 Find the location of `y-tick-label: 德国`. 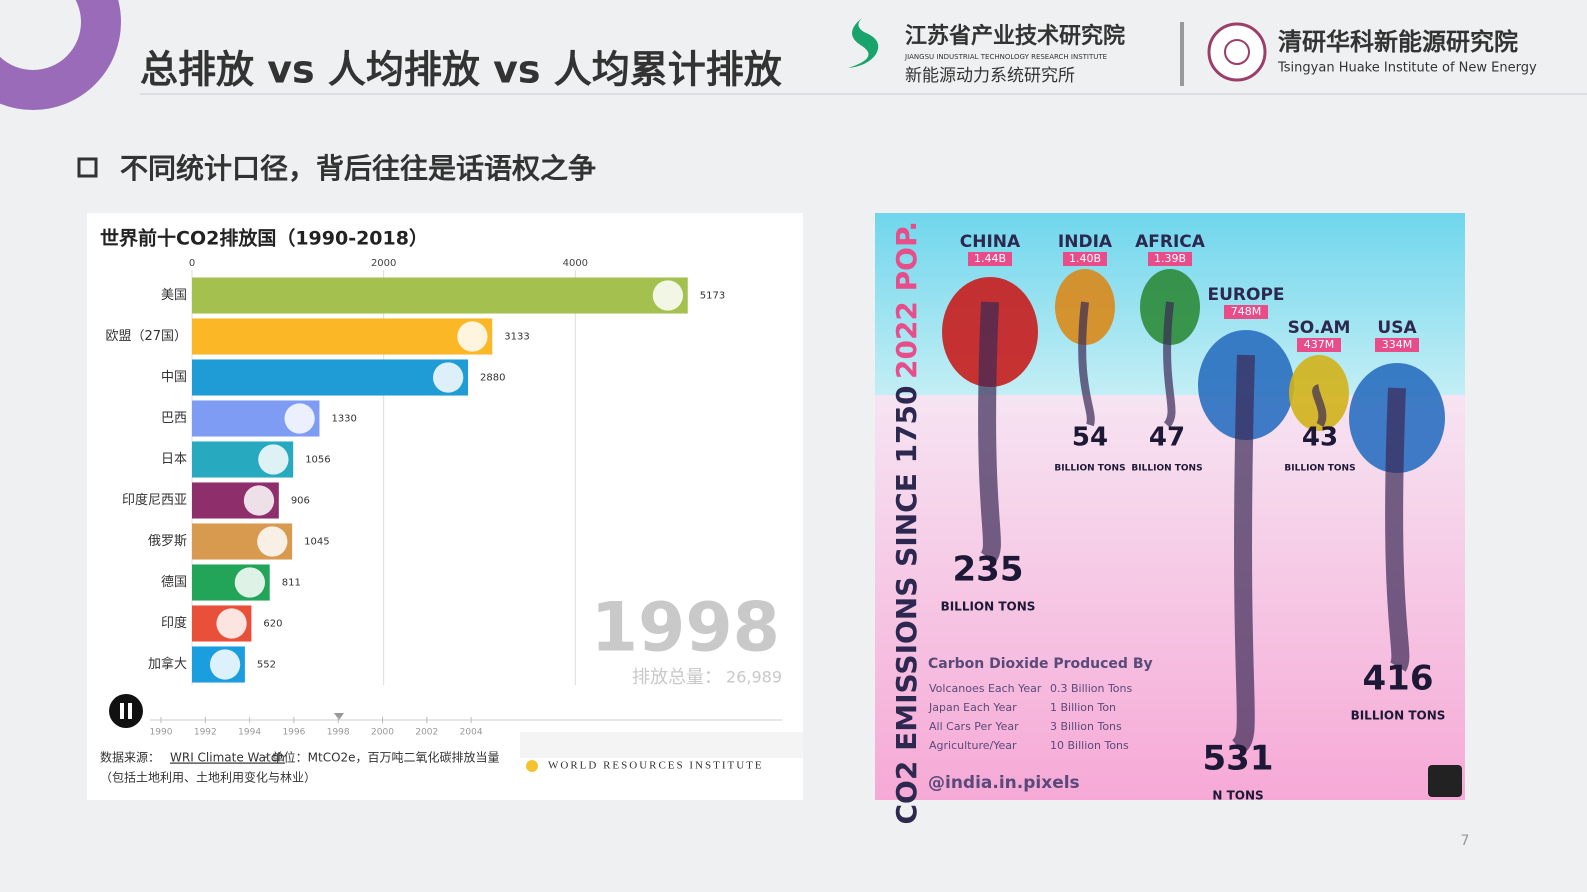

y-tick-label: 德国 is located at coordinates (174, 582).